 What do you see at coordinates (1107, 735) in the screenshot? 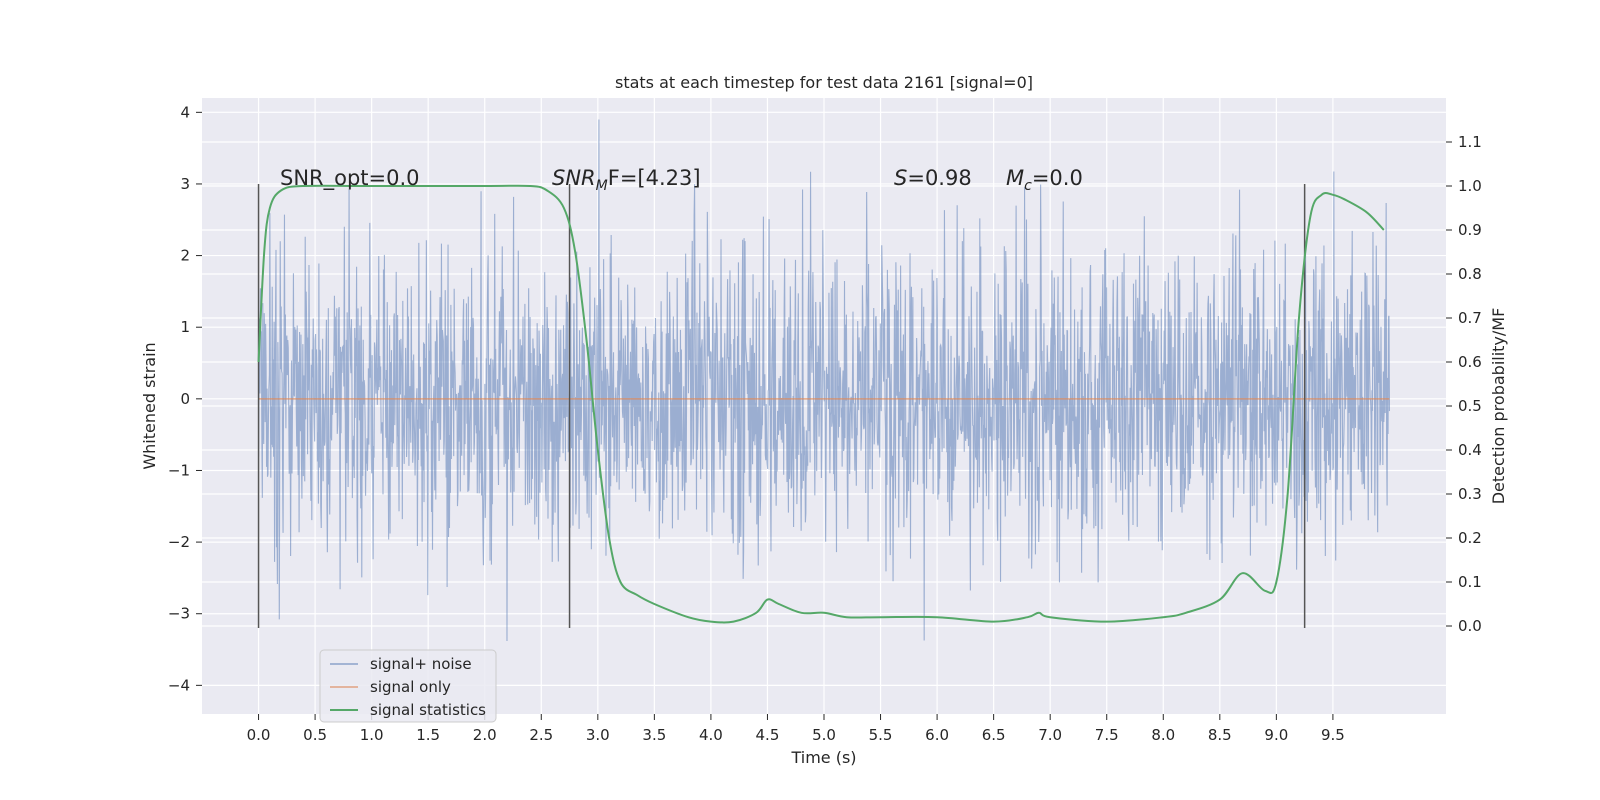
I see `x-tick-label: 7.5` at bounding box center [1107, 735].